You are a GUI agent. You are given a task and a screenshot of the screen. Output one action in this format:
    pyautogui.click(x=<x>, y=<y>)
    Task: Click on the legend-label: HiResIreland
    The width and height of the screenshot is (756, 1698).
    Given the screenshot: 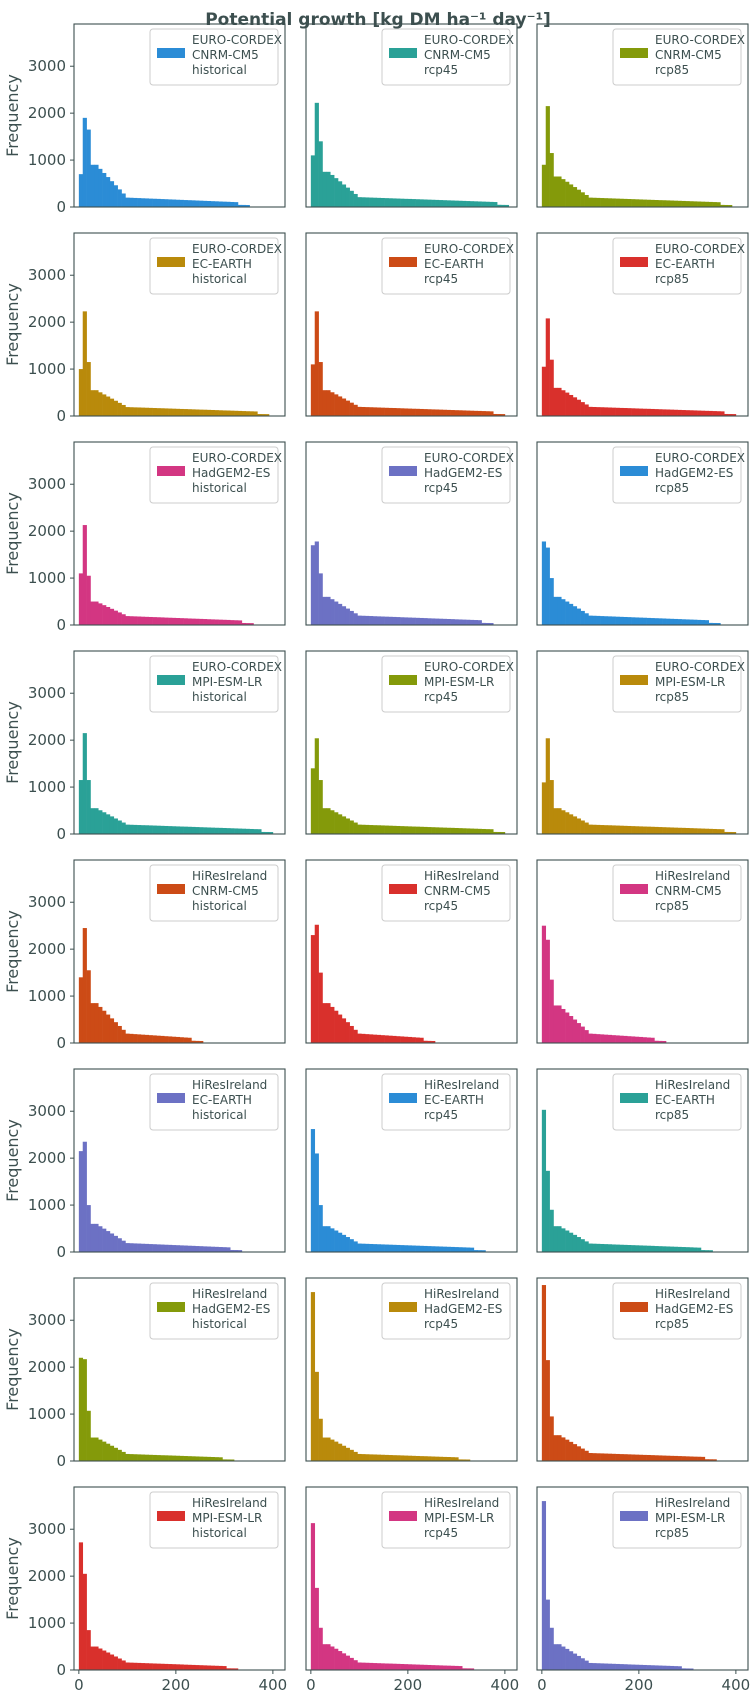 What is the action you would take?
    pyautogui.click(x=461, y=1085)
    